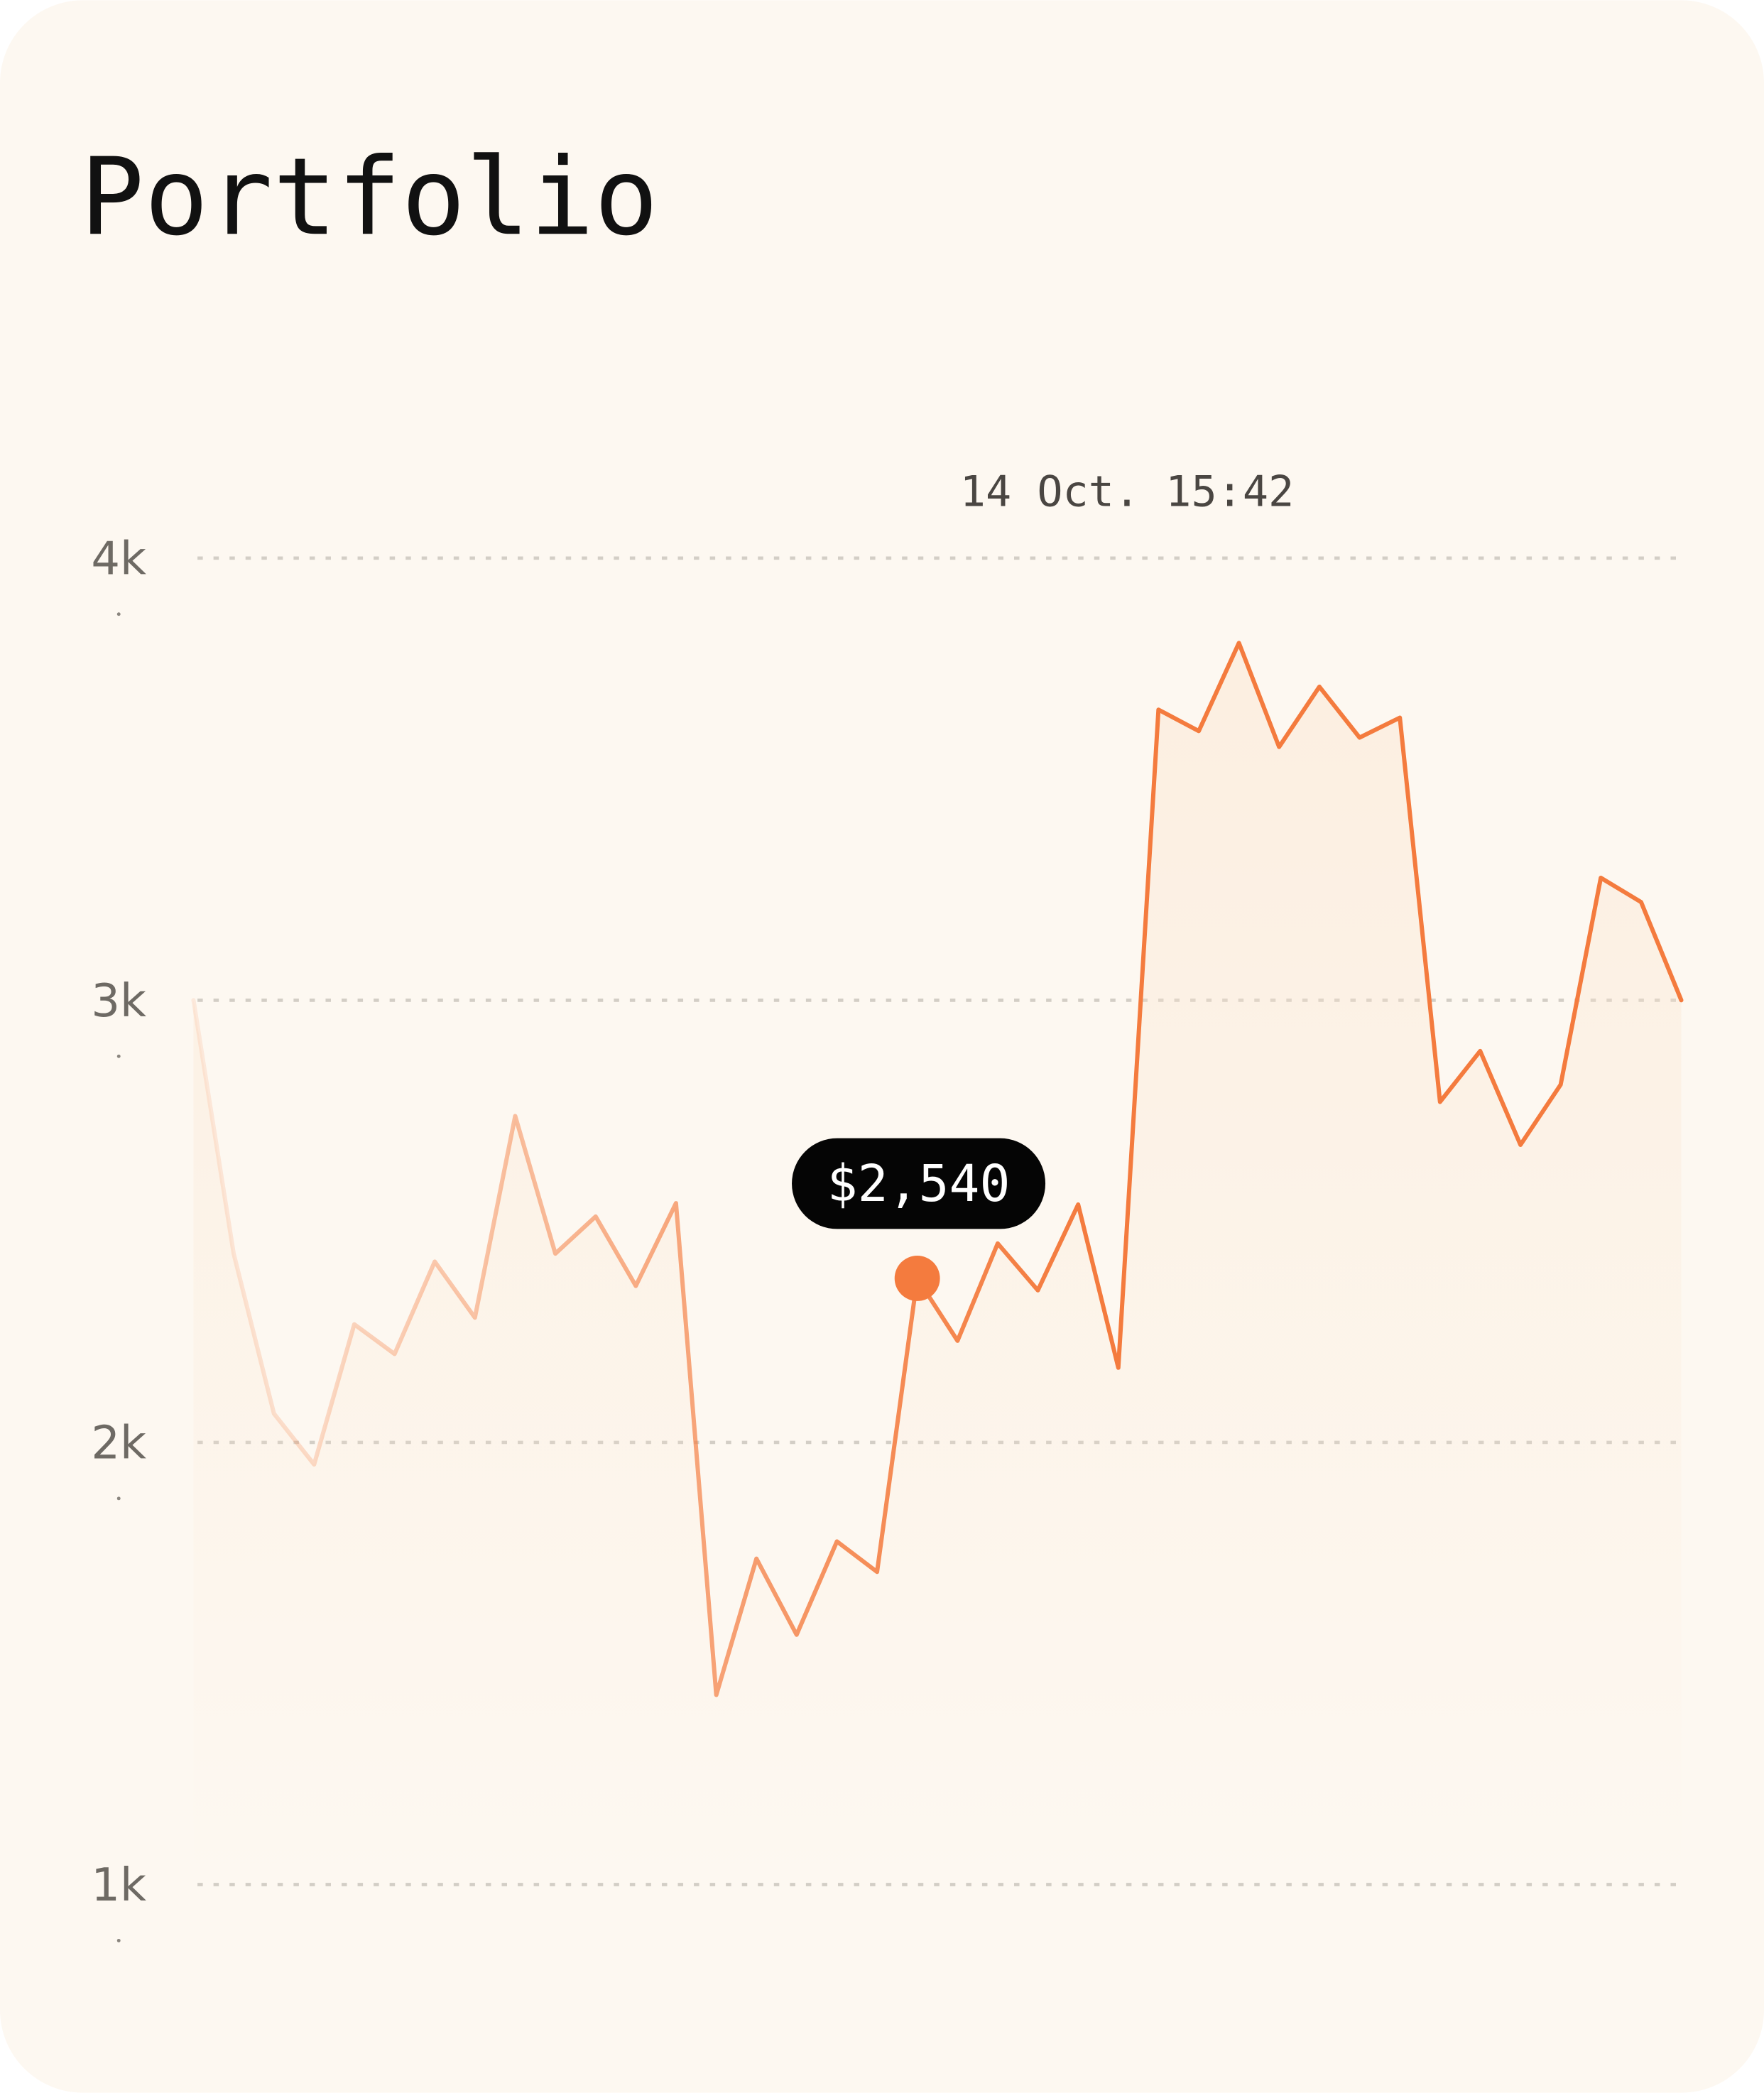  Describe the element at coordinates (369, 197) in the screenshot. I see `chart-title: Portfolio` at that location.